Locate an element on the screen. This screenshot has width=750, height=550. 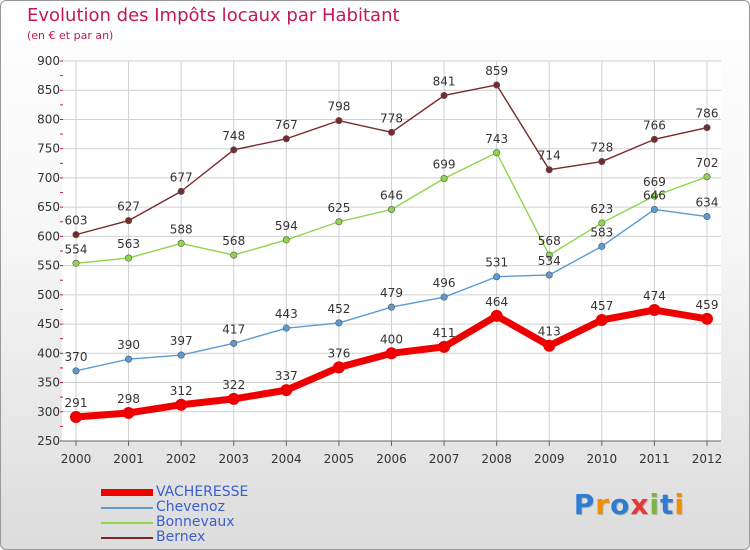
data-label: 568 is located at coordinates (233, 241).